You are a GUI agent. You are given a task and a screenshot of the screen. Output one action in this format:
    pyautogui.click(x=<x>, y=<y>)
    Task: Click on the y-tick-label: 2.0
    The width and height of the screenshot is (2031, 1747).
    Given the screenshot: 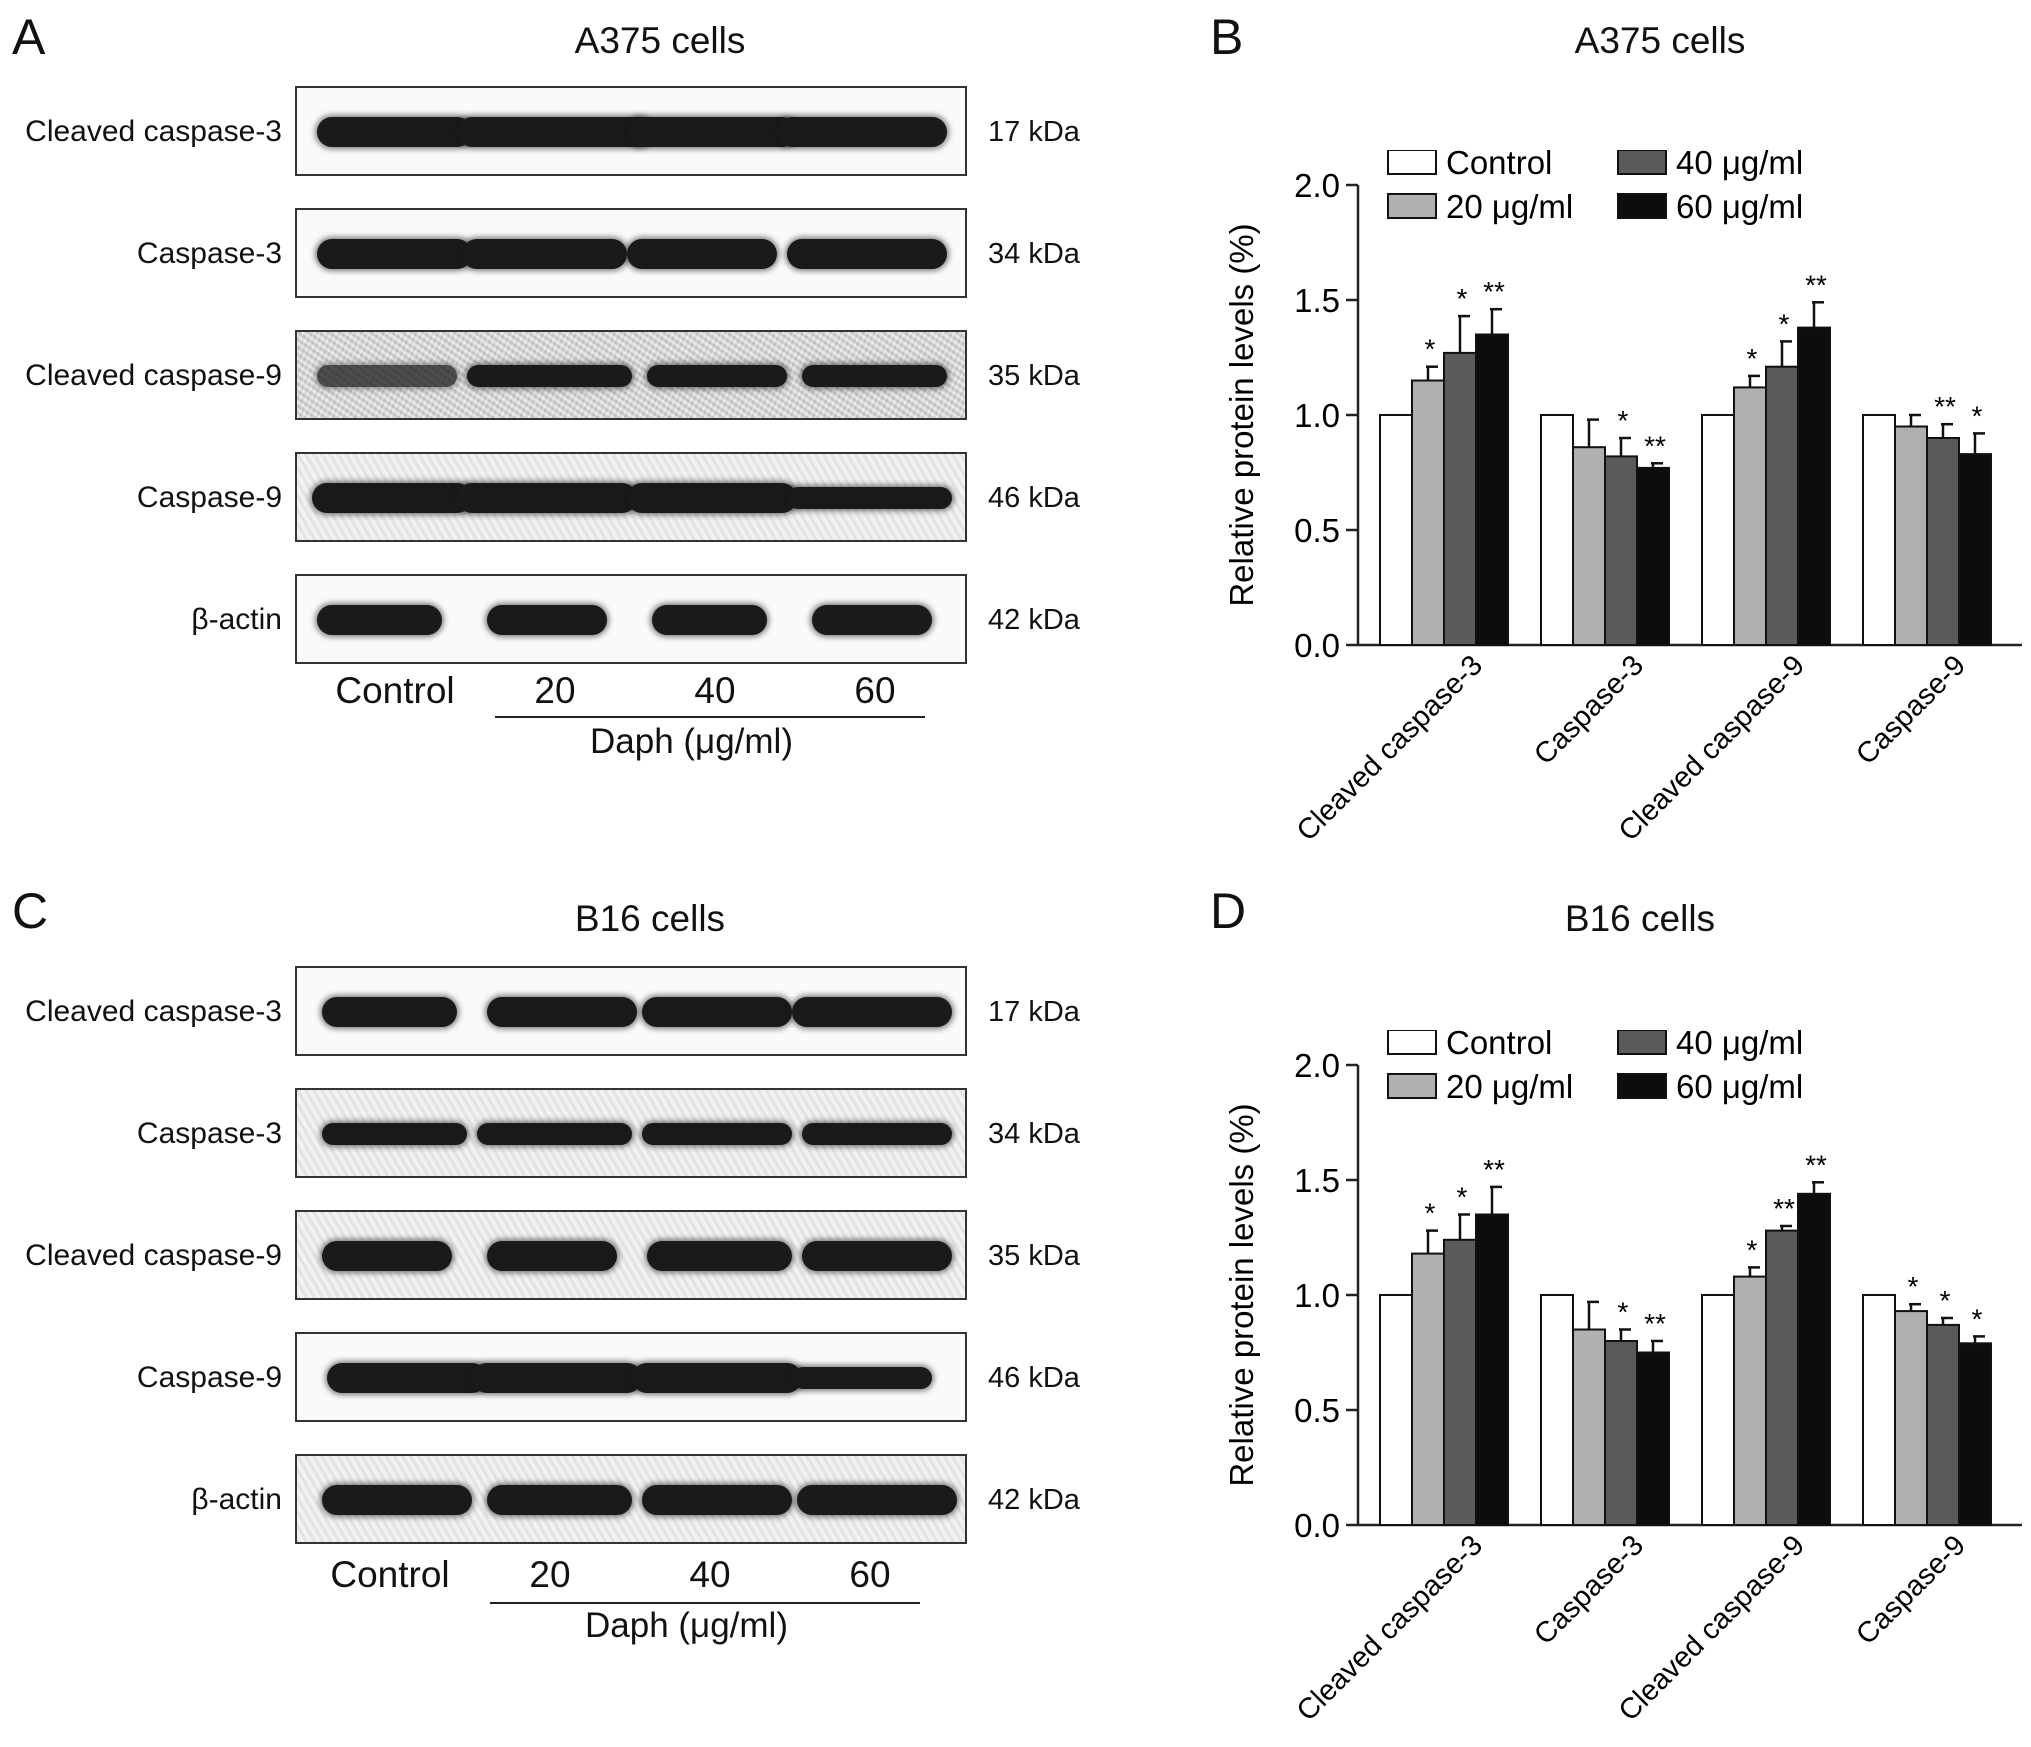 What is the action you would take?
    pyautogui.click(x=1317, y=1065)
    